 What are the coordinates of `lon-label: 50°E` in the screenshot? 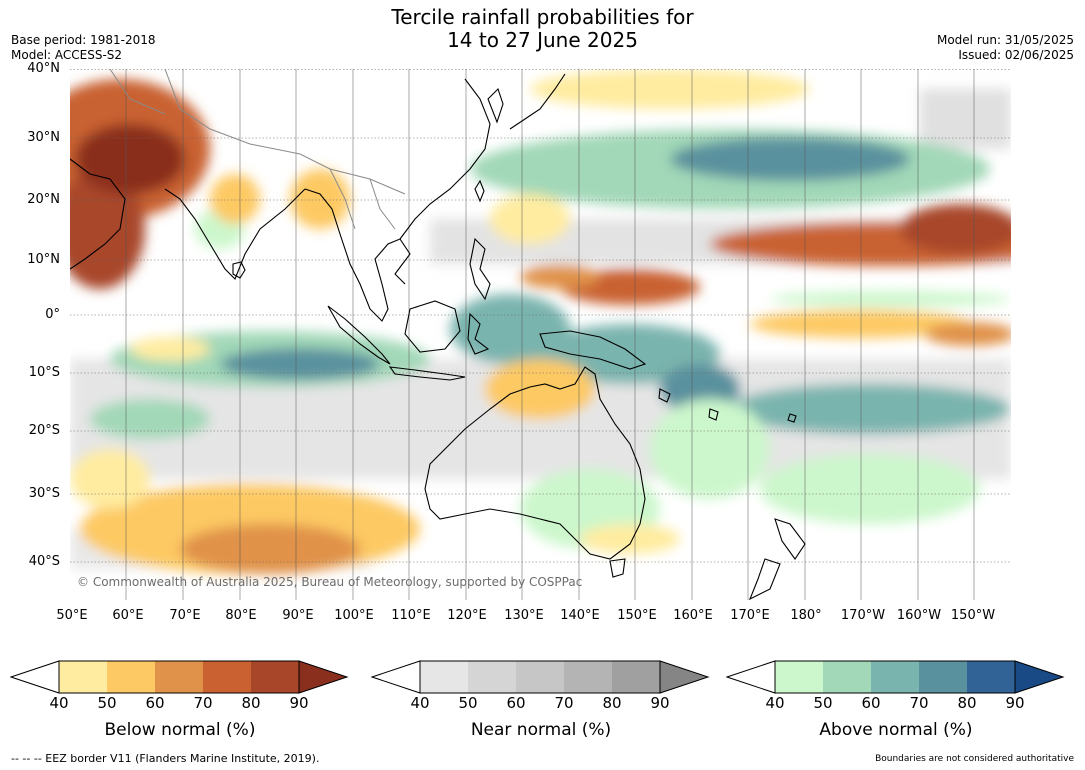 It's located at (72, 615).